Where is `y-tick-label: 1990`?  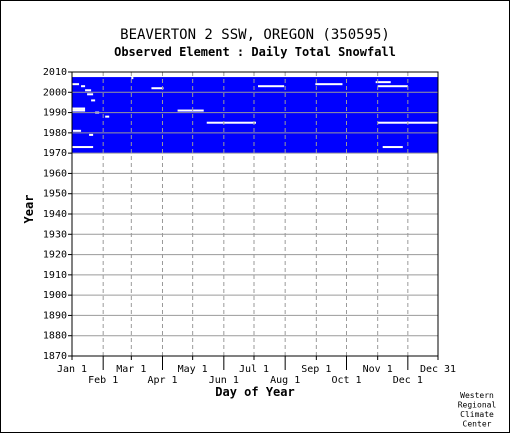
y-tick-label: 1990 is located at coordinates (55, 113).